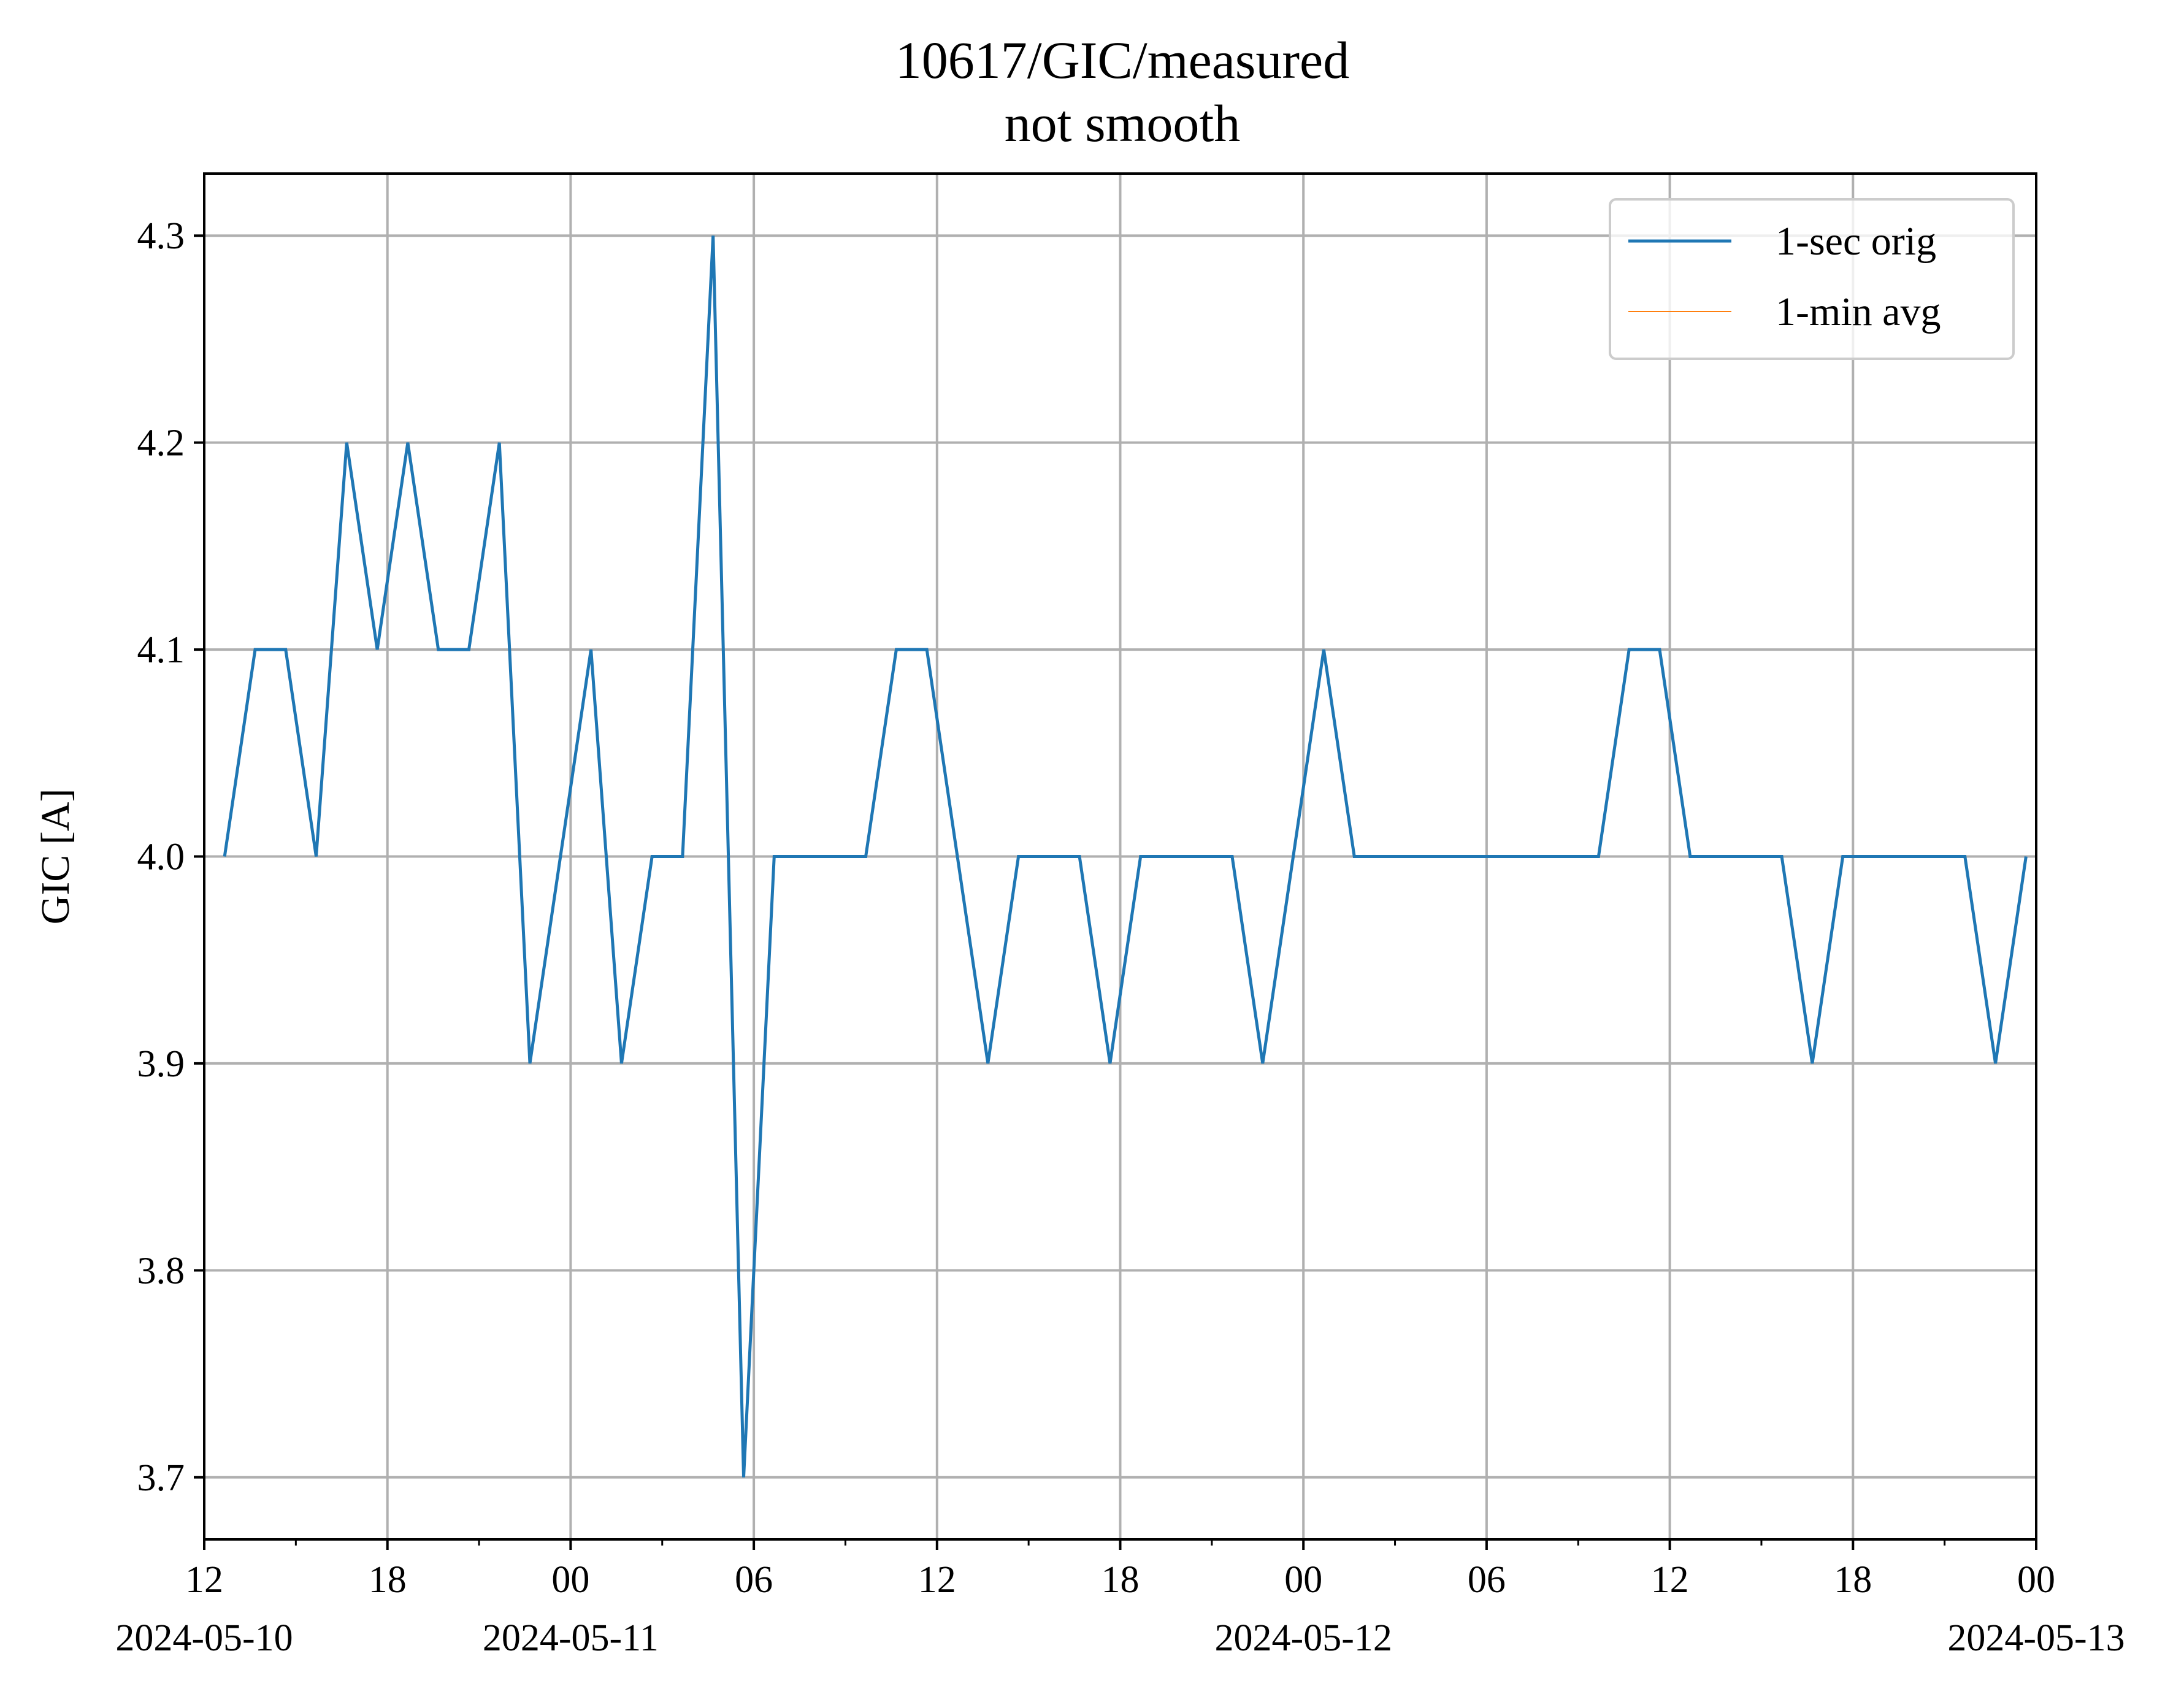 The image size is (2184, 1705). I want to click on x-date-label: 2024-05-13, so click(2036, 1638).